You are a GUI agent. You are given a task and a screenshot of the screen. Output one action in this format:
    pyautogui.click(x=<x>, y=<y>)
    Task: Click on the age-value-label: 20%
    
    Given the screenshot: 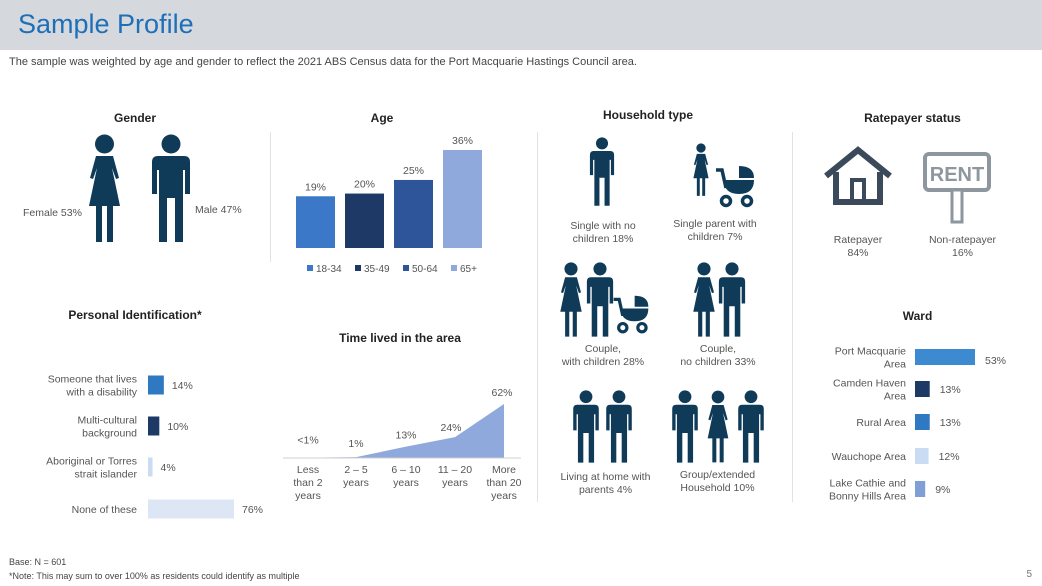 What is the action you would take?
    pyautogui.click(x=364, y=185)
    